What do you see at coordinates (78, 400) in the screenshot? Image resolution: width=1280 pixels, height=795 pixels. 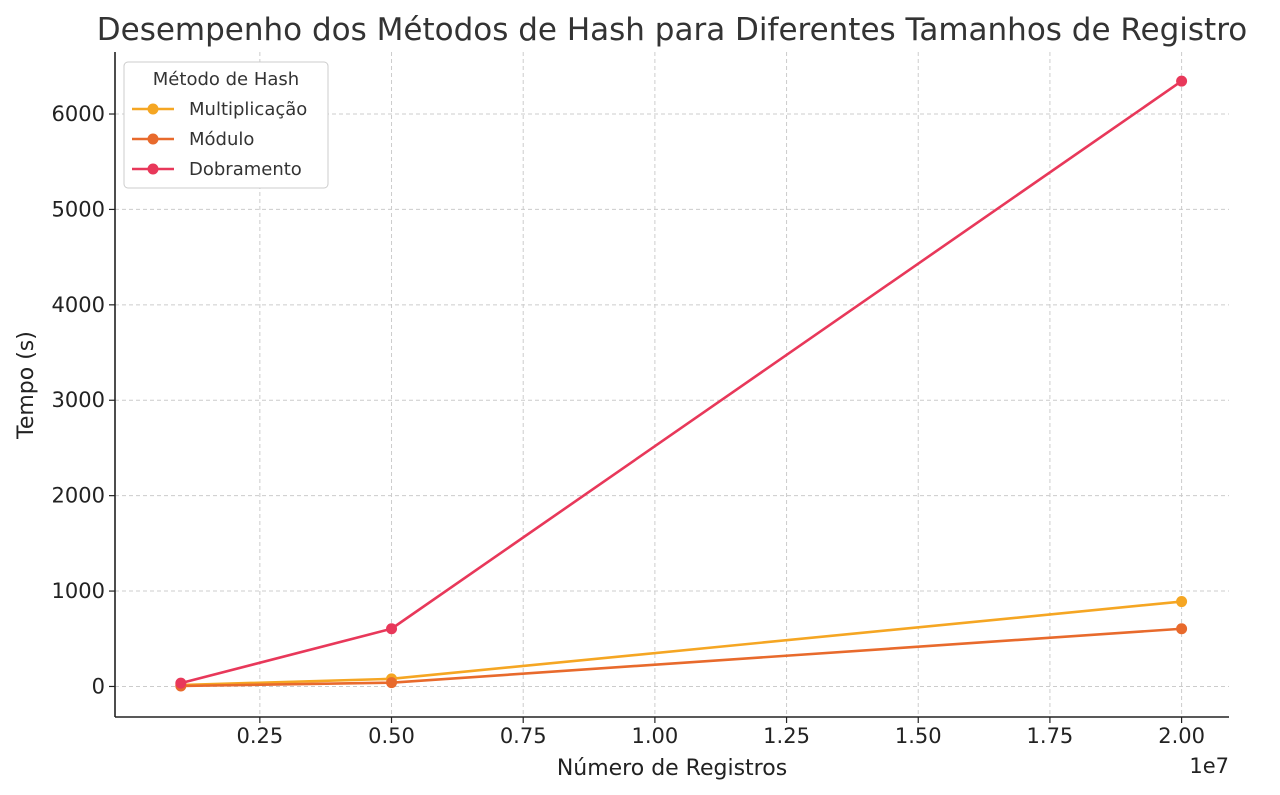 I see `y-tick-label: 3000` at bounding box center [78, 400].